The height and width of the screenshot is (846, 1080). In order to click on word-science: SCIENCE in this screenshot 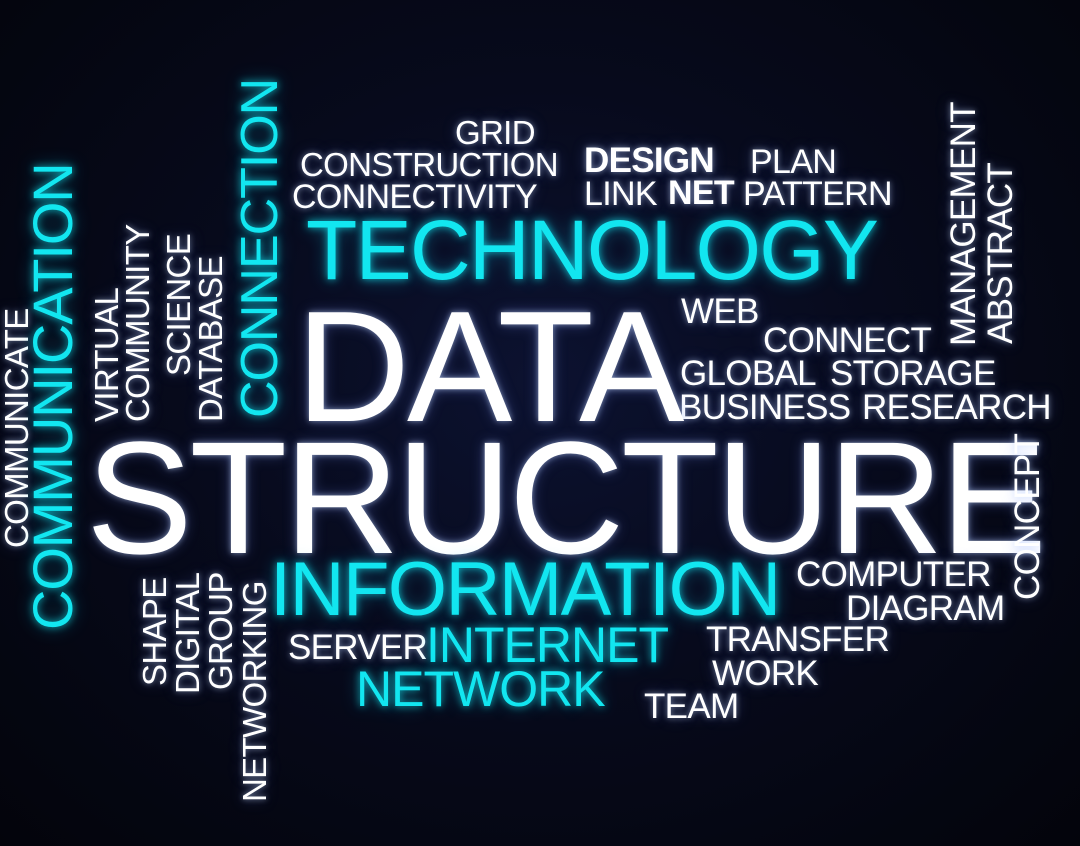, I will do `click(178, 304)`.